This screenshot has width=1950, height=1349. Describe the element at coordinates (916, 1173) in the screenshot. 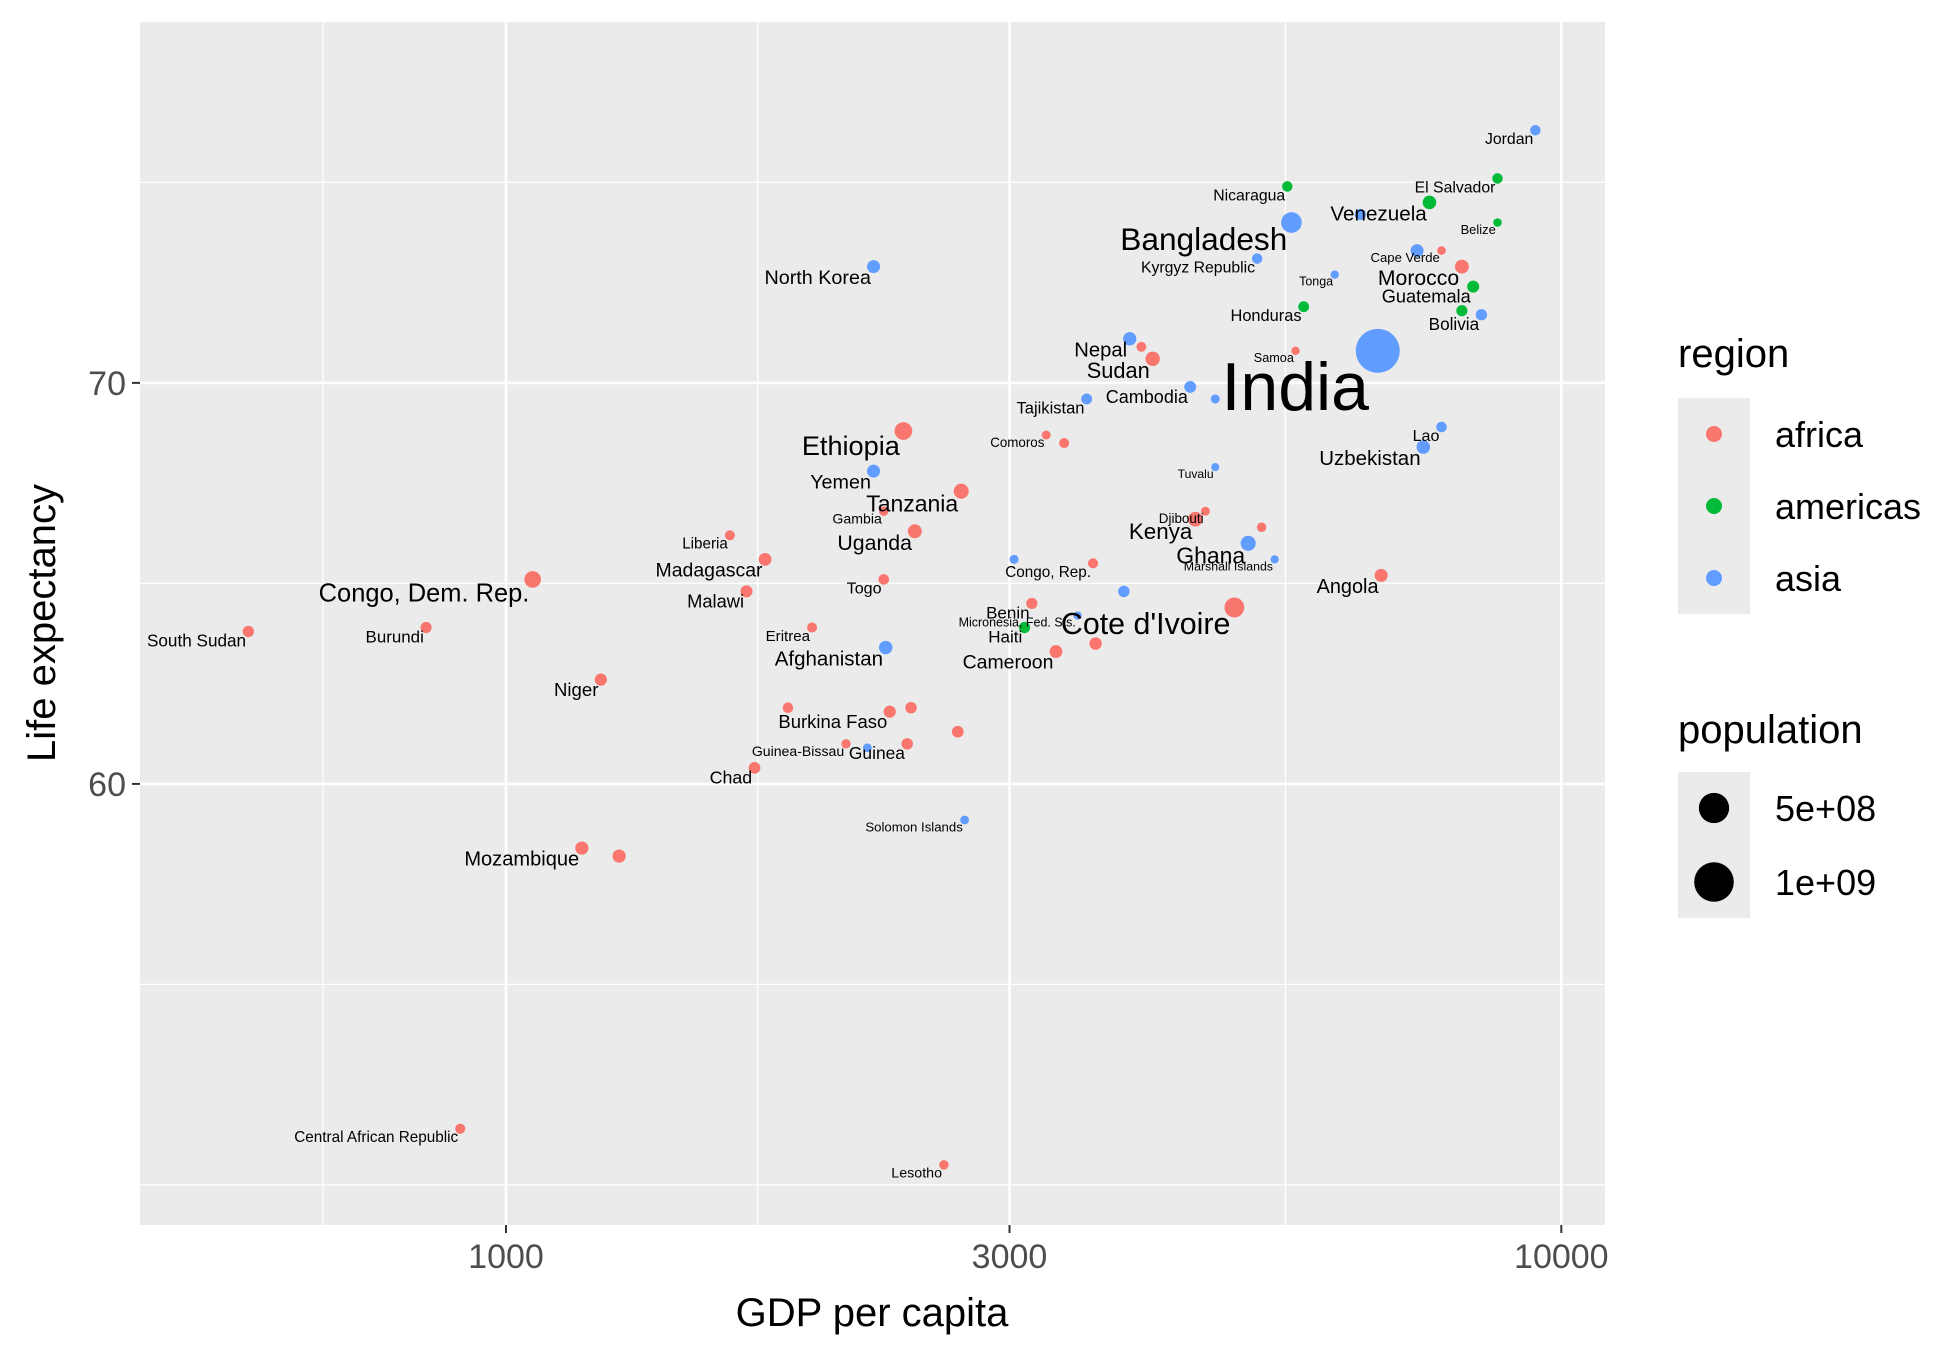

I see `point-label: Lesotho` at that location.